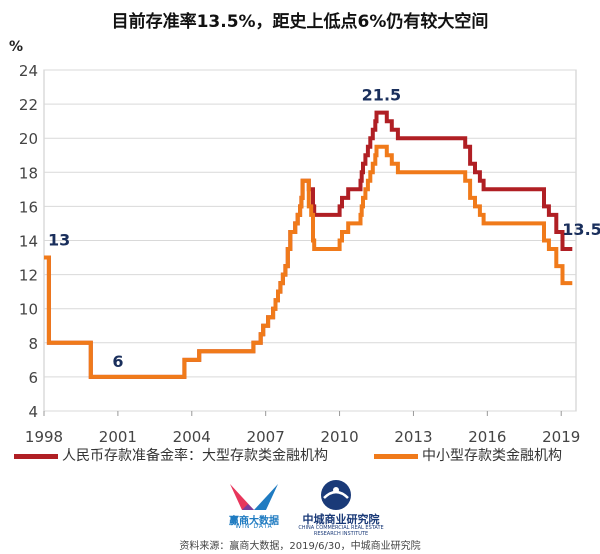 The height and width of the screenshot is (554, 600). Describe the element at coordinates (195, 456) in the screenshot. I see `legend-label-large: 人民币存款准备金率：大型存款类金融机构` at that location.